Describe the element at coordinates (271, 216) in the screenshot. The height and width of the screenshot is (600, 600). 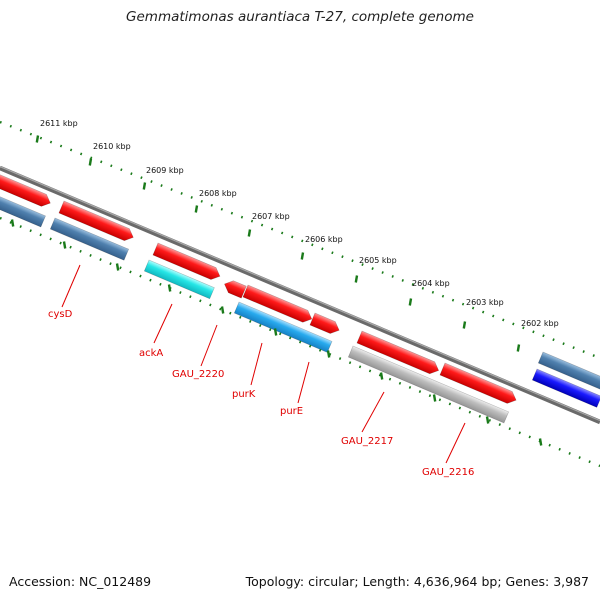
I see `scale-label: 2607 kbp` at that location.